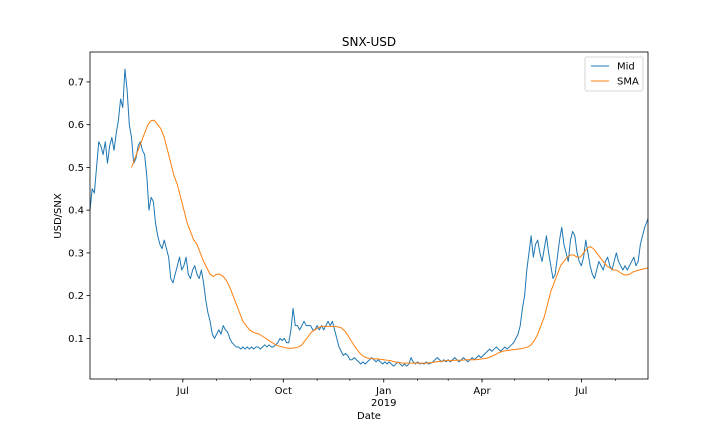 Image resolution: width=720 pixels, height=432 pixels. What do you see at coordinates (76, 125) in the screenshot?
I see `y-tick-label-5: 0.6` at bounding box center [76, 125].